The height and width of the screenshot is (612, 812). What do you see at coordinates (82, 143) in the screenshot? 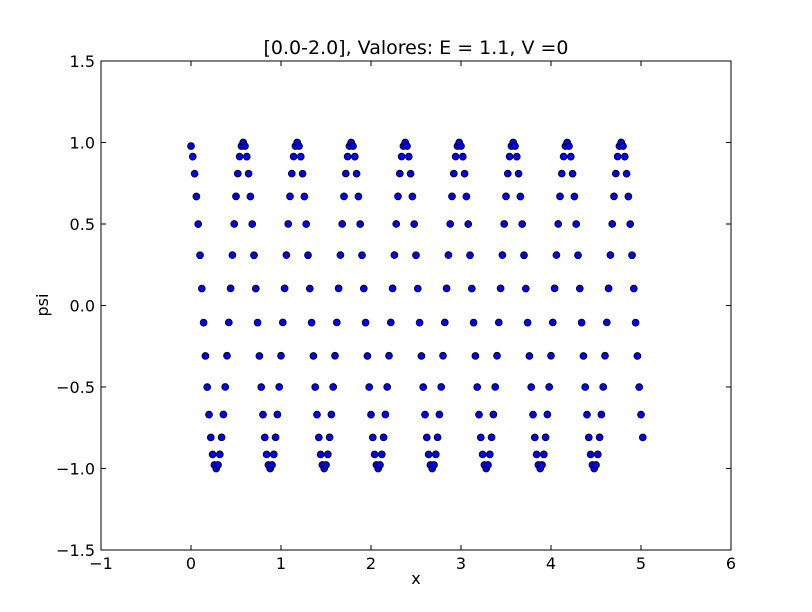
I see `y-tick-label: 1.0` at bounding box center [82, 143].